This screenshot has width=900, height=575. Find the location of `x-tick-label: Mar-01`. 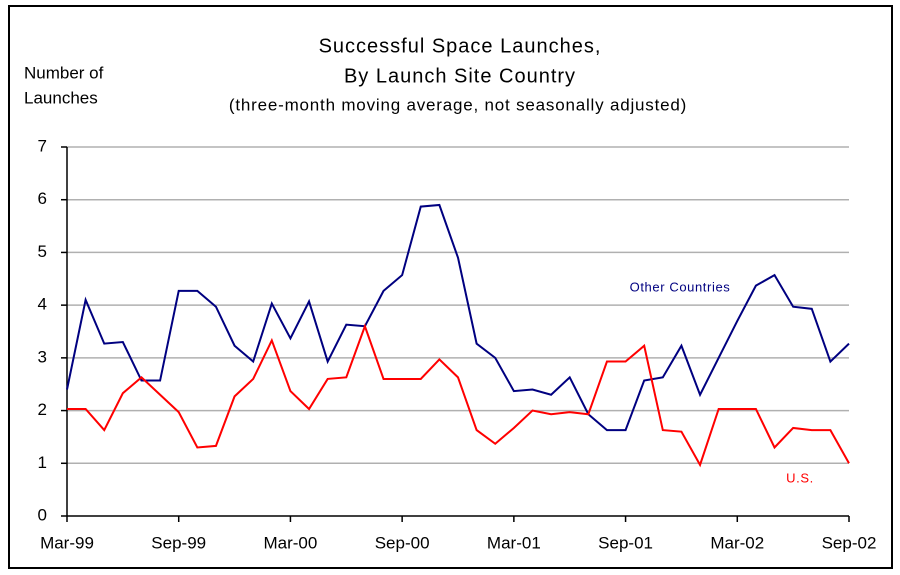

x-tick-label: Mar-01 is located at coordinates (514, 542).